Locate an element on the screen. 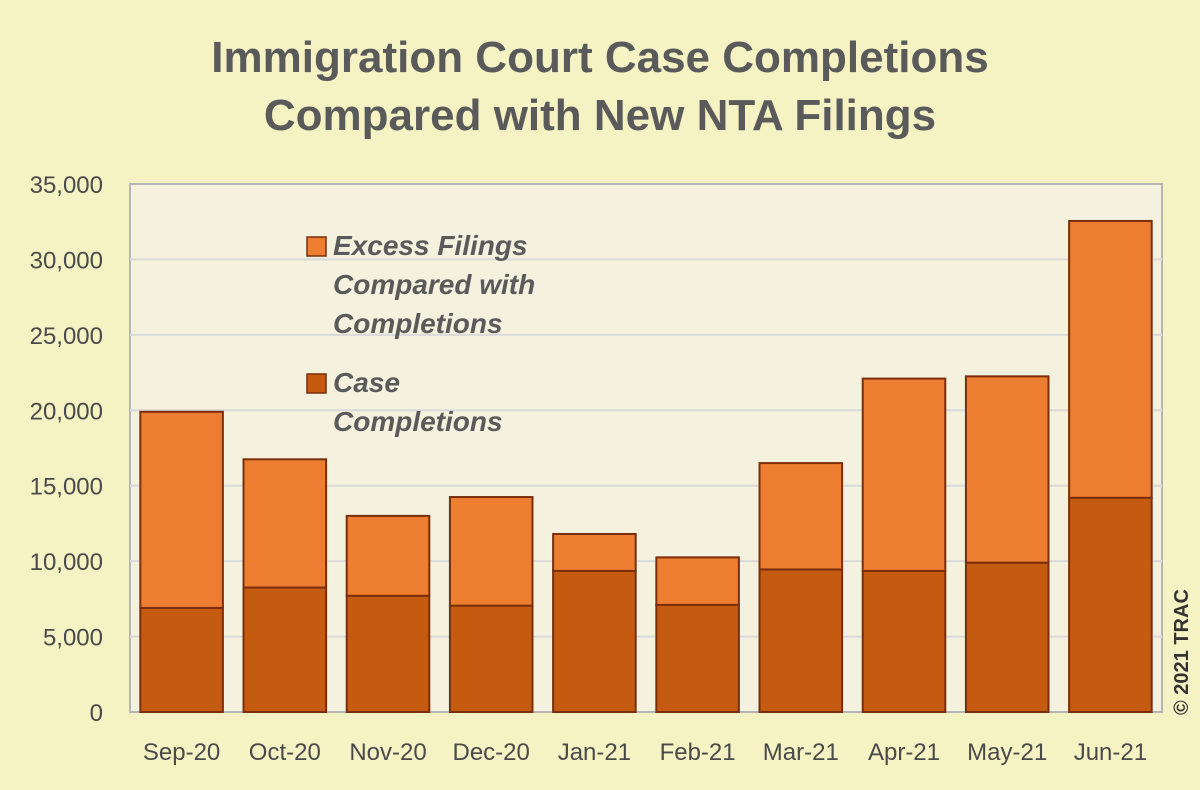 The image size is (1200, 790). y-tick-label: 30,000 is located at coordinates (66, 260).